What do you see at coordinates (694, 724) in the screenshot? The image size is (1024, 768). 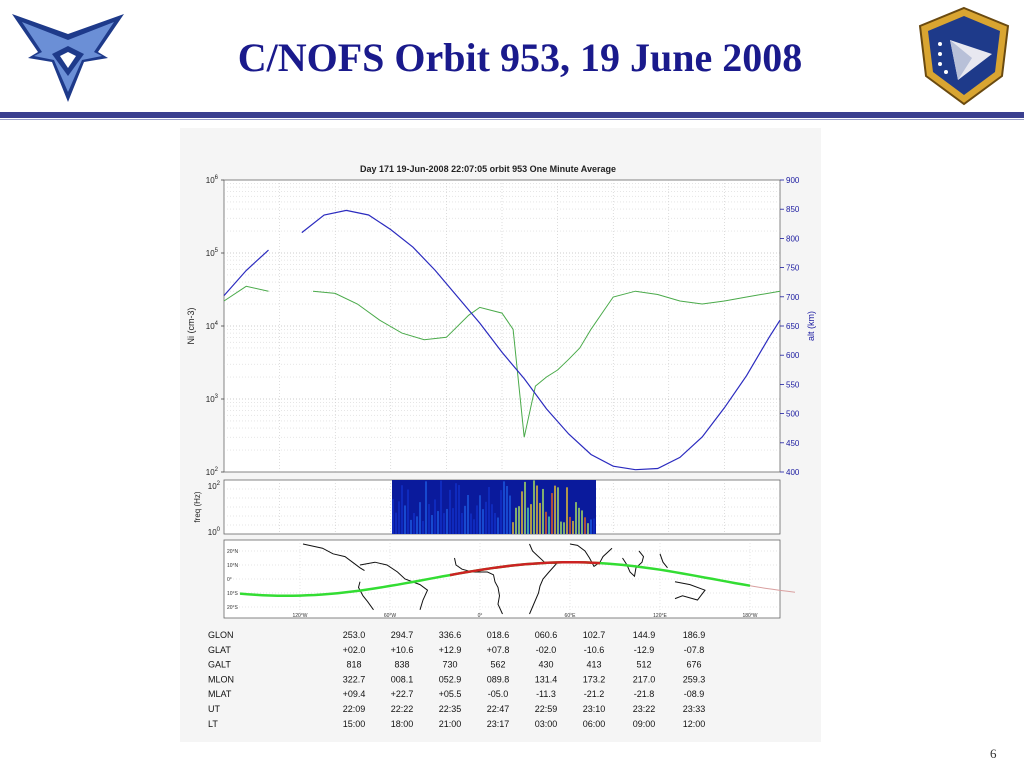 I see `orbit-table-cell: 12:00` at bounding box center [694, 724].